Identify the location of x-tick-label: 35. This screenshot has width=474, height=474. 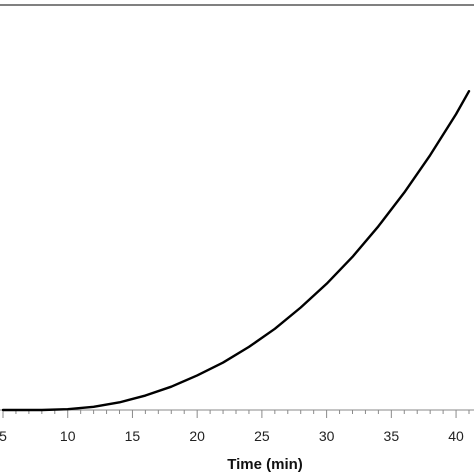
(392, 436).